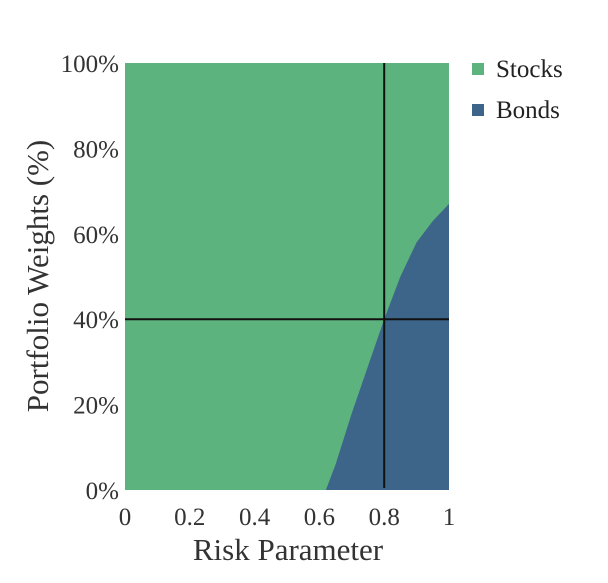  I want to click on y-tick-labels: 0% 20% 40% 60% 80% 100%, so click(90, 278).